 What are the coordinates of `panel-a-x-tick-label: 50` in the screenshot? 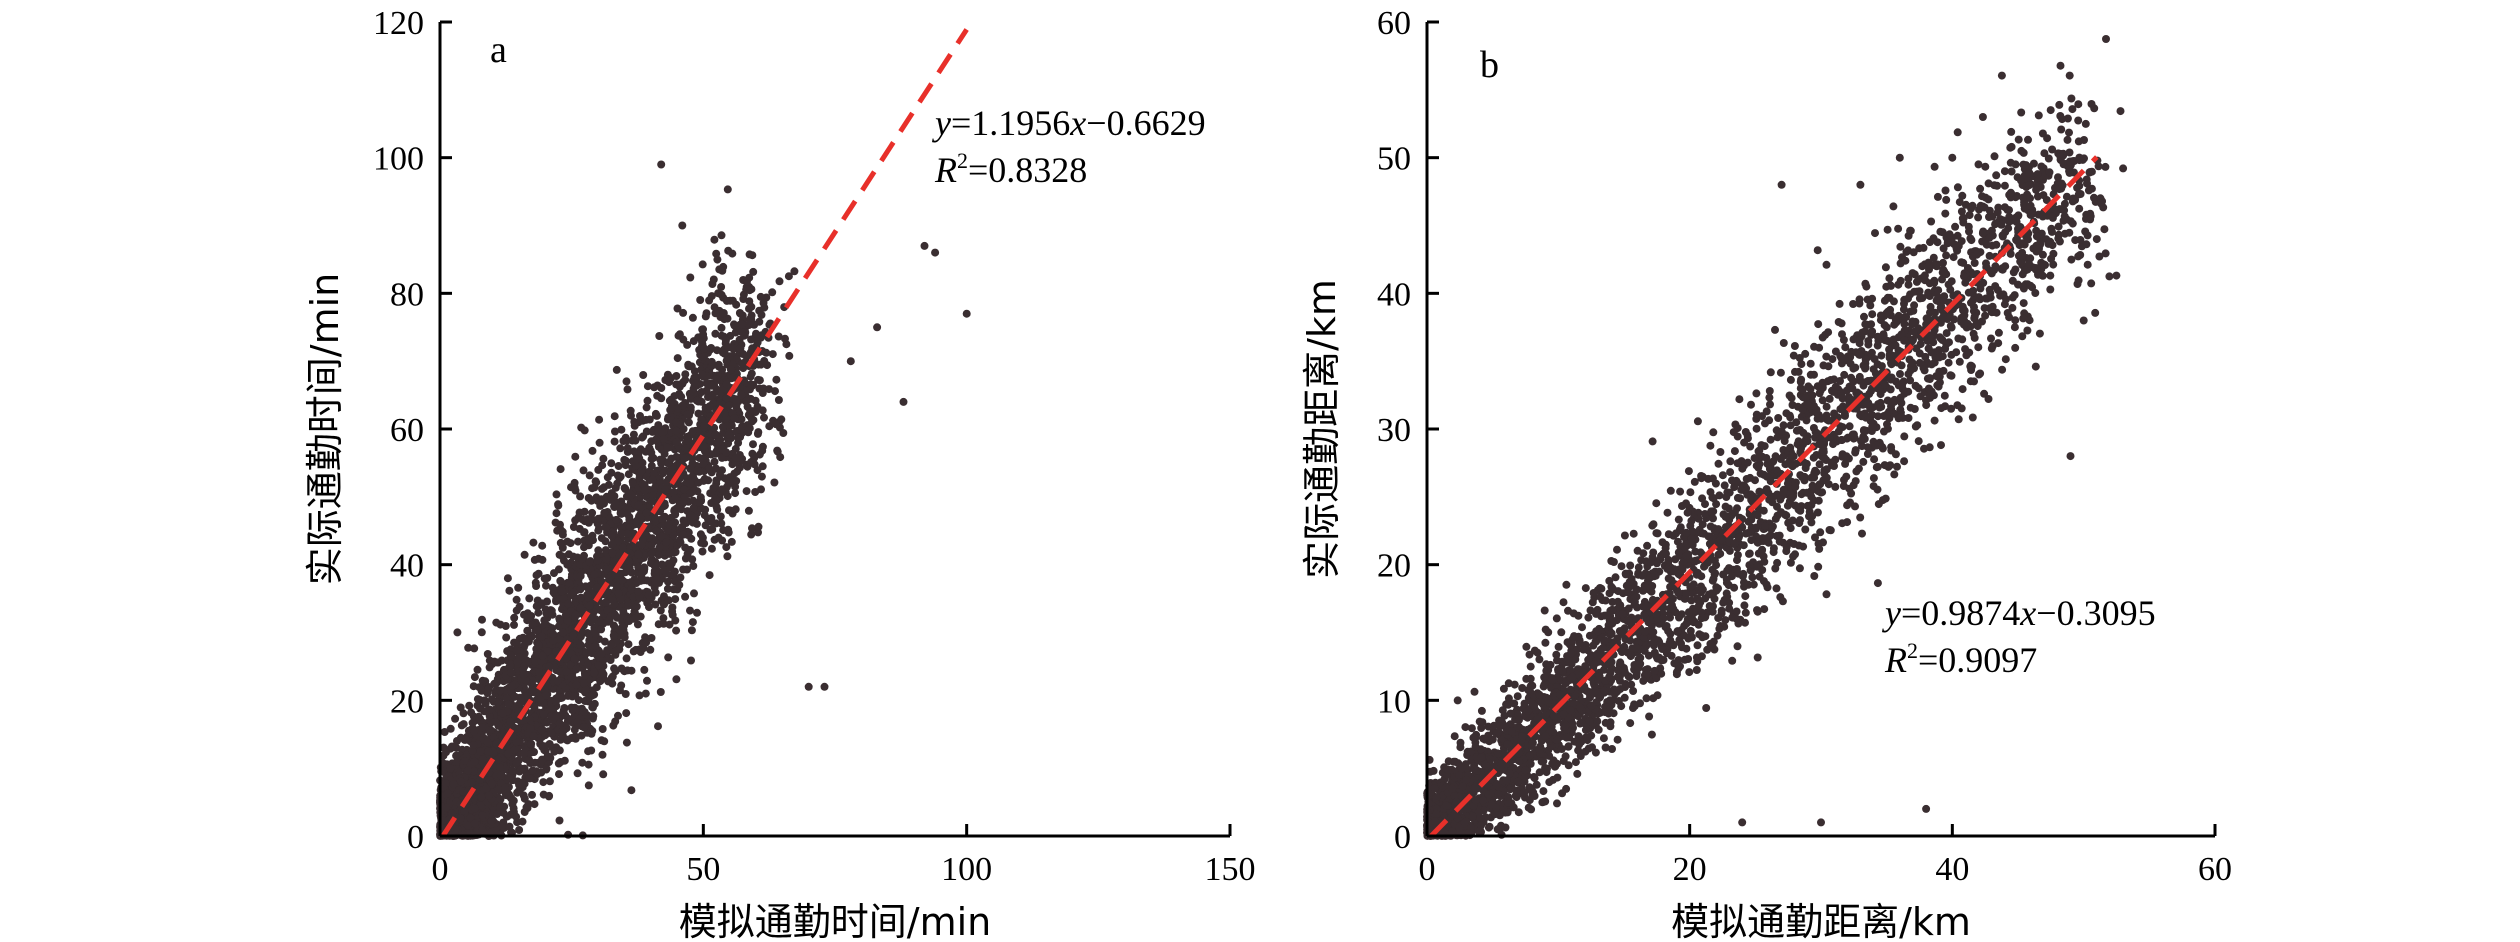 It's located at (703, 869).